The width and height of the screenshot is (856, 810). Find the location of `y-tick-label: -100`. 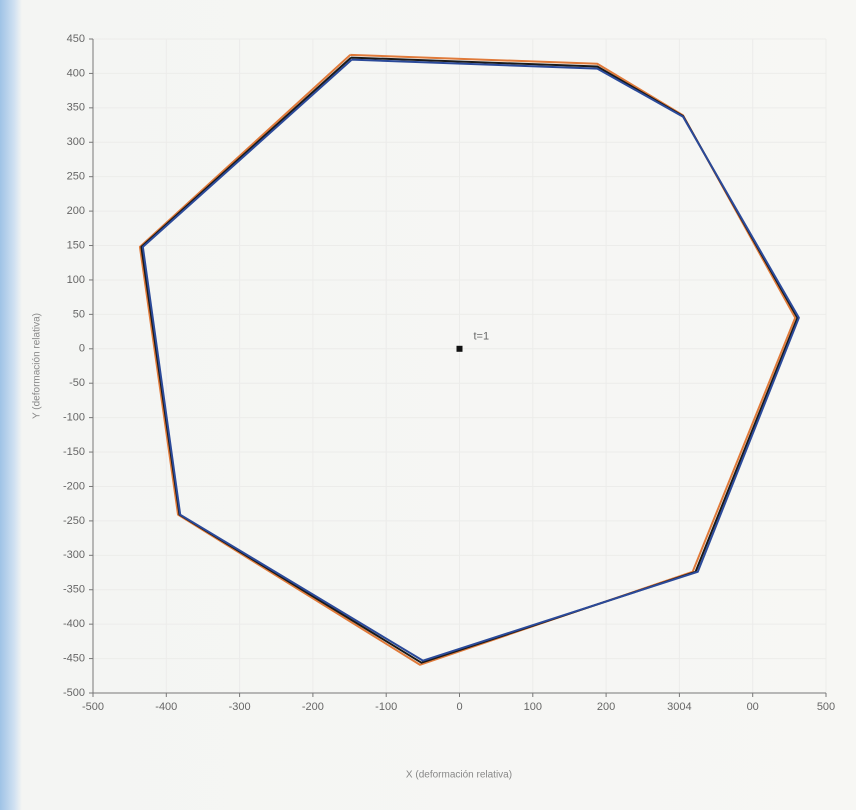

y-tick-label: -100 is located at coordinates (74, 418).